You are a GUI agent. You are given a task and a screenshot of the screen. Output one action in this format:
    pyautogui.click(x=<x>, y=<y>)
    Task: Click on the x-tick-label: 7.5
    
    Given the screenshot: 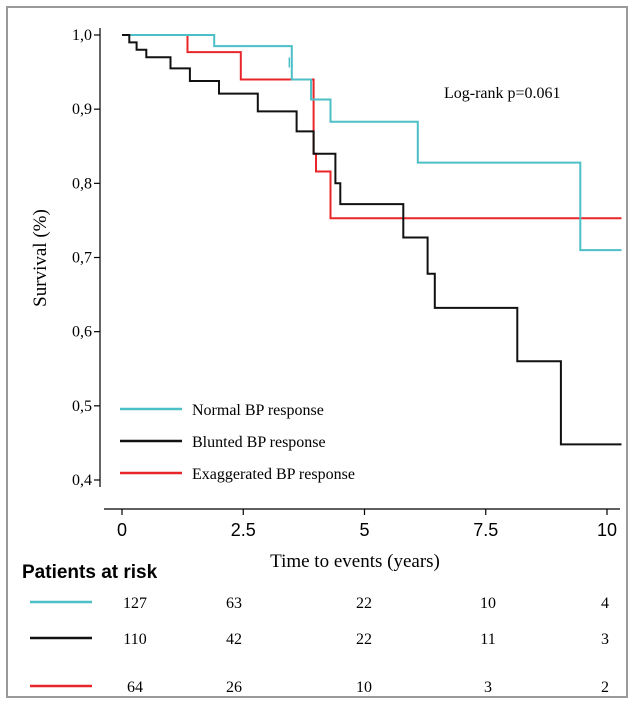 What is the action you would take?
    pyautogui.click(x=485, y=530)
    